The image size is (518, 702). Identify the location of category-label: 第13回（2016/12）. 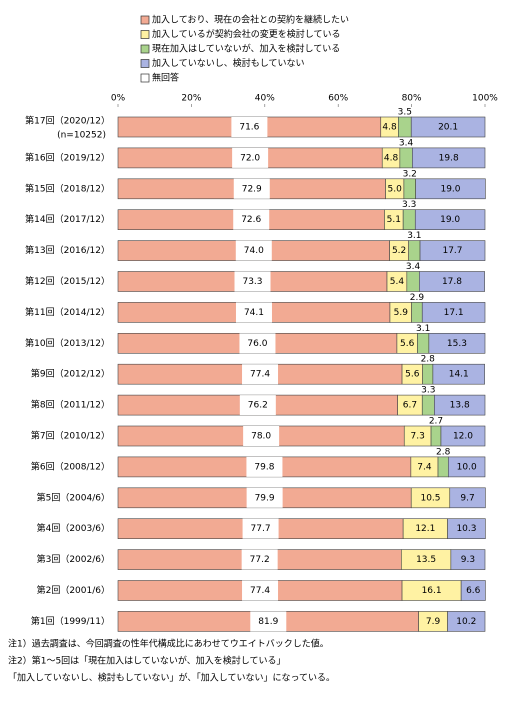
(67, 250).